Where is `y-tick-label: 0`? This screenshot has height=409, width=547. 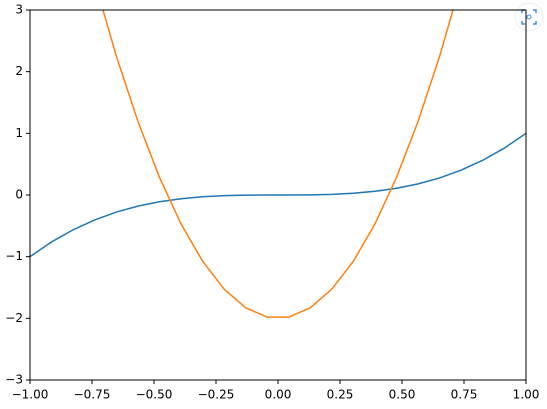
y-tick-label: 0 is located at coordinates (19, 195).